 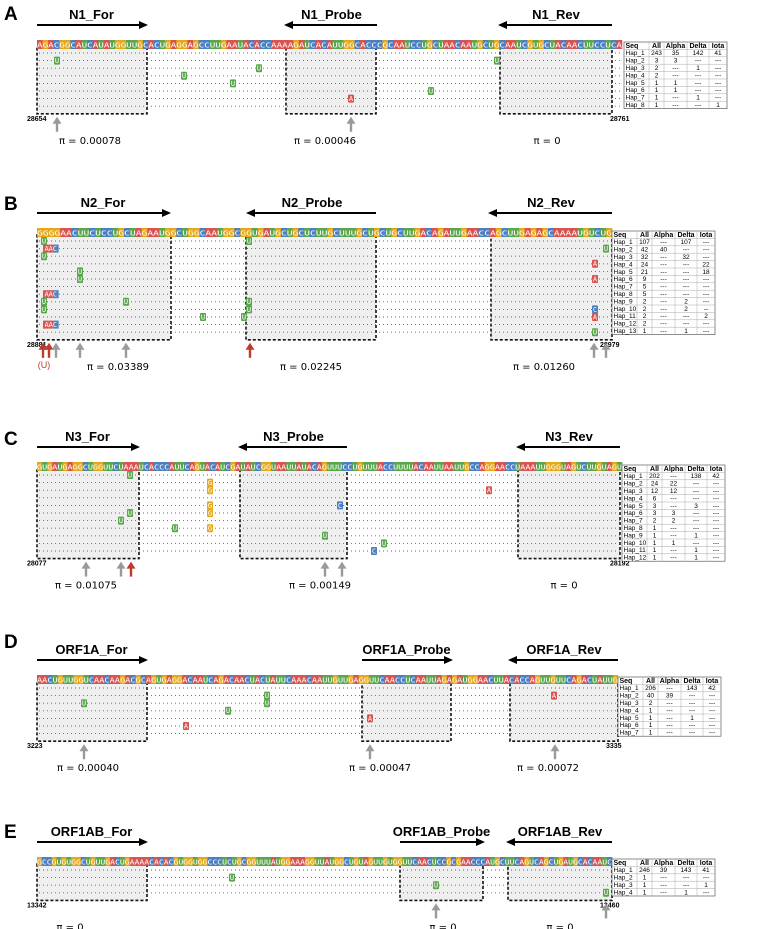 I want to click on primer-label: N2_Rev, so click(x=551, y=202).